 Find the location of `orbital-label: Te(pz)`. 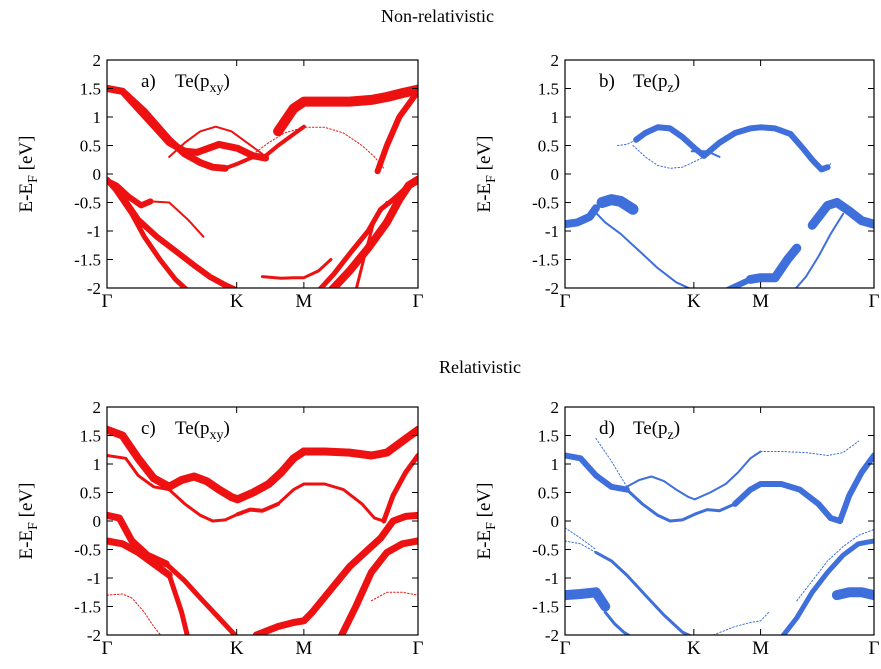

orbital-label: Te(pz) is located at coordinates (656, 83).